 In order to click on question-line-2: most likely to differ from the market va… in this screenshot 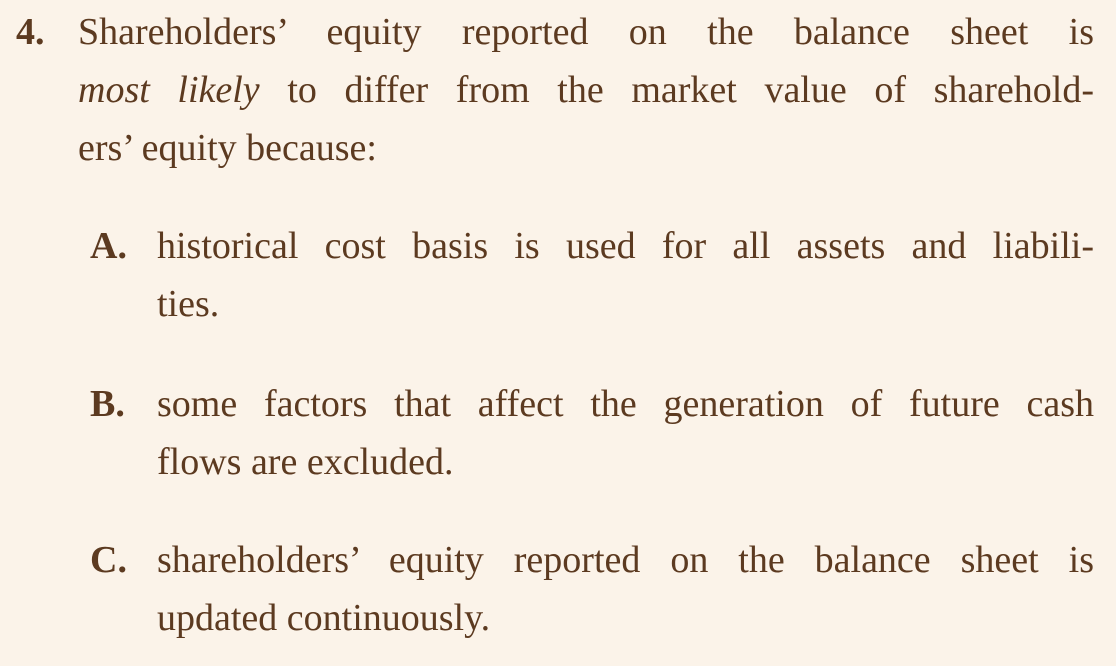, I will do `click(586, 90)`.